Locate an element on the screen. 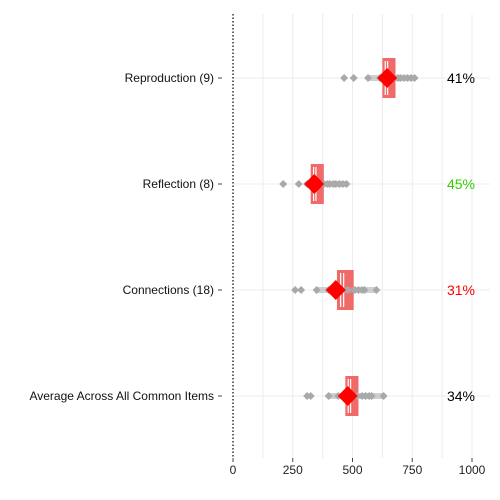 This screenshot has width=500, height=500. row-group: Reproduction (9) 41% is located at coordinates (300, 78).